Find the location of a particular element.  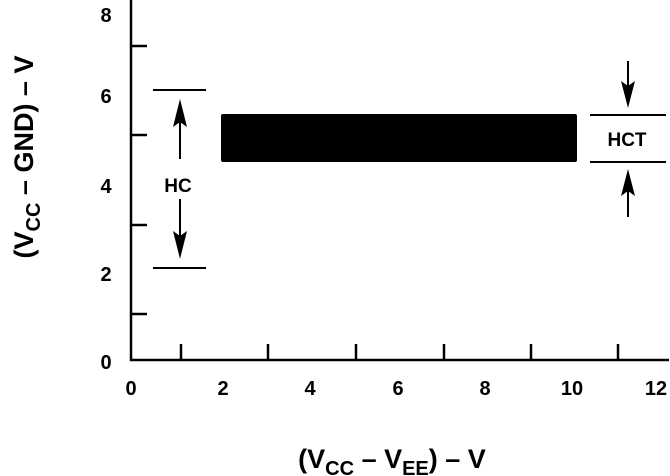

y-tick-label: 8 is located at coordinates (105, 16).